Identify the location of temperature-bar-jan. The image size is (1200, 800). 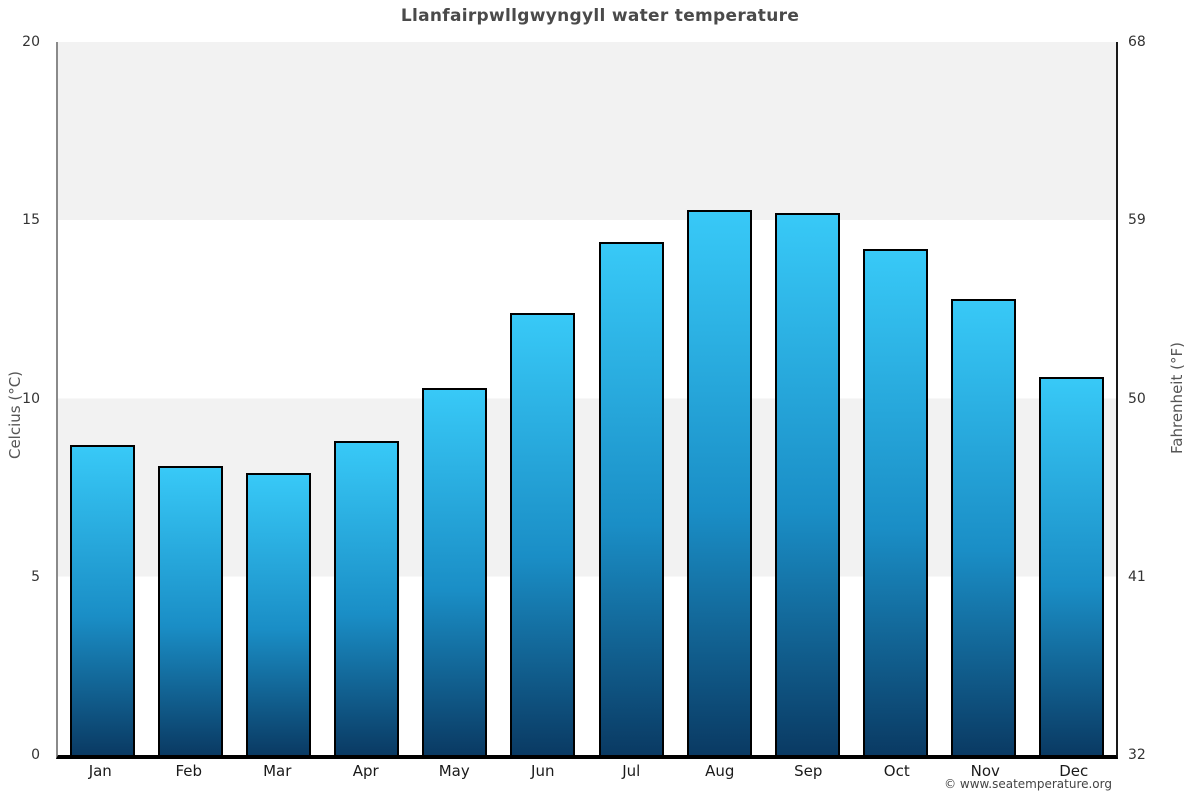
(102, 599).